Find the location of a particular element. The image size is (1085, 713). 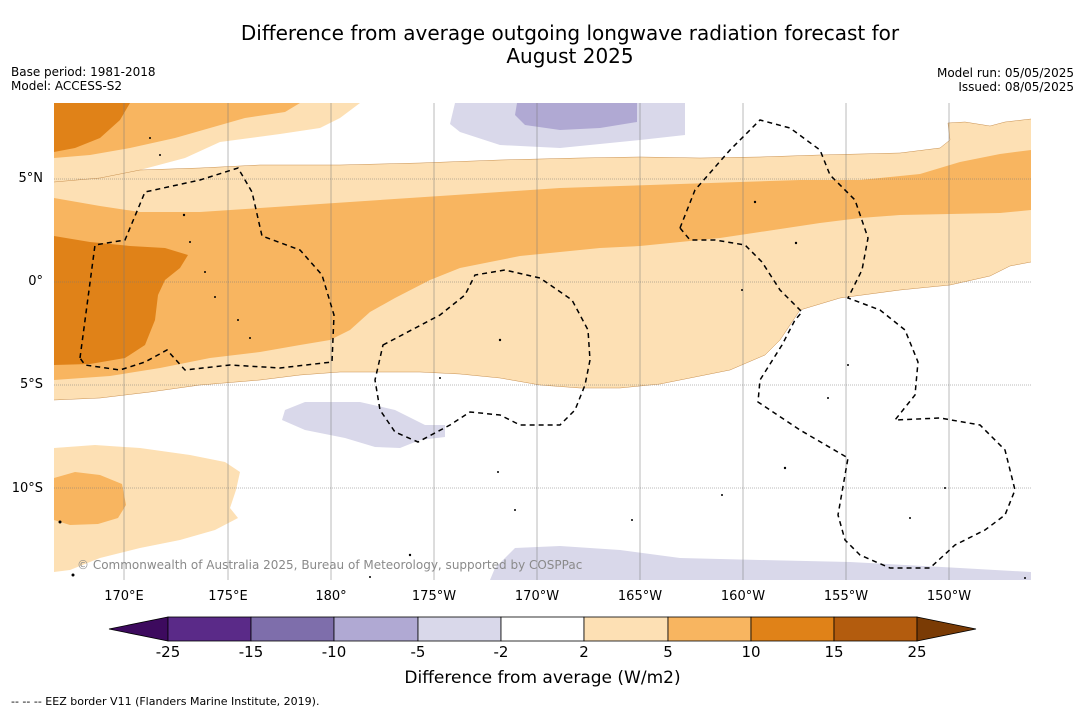

colorbar-title: Difference from average (W/m2) is located at coordinates (542, 678).